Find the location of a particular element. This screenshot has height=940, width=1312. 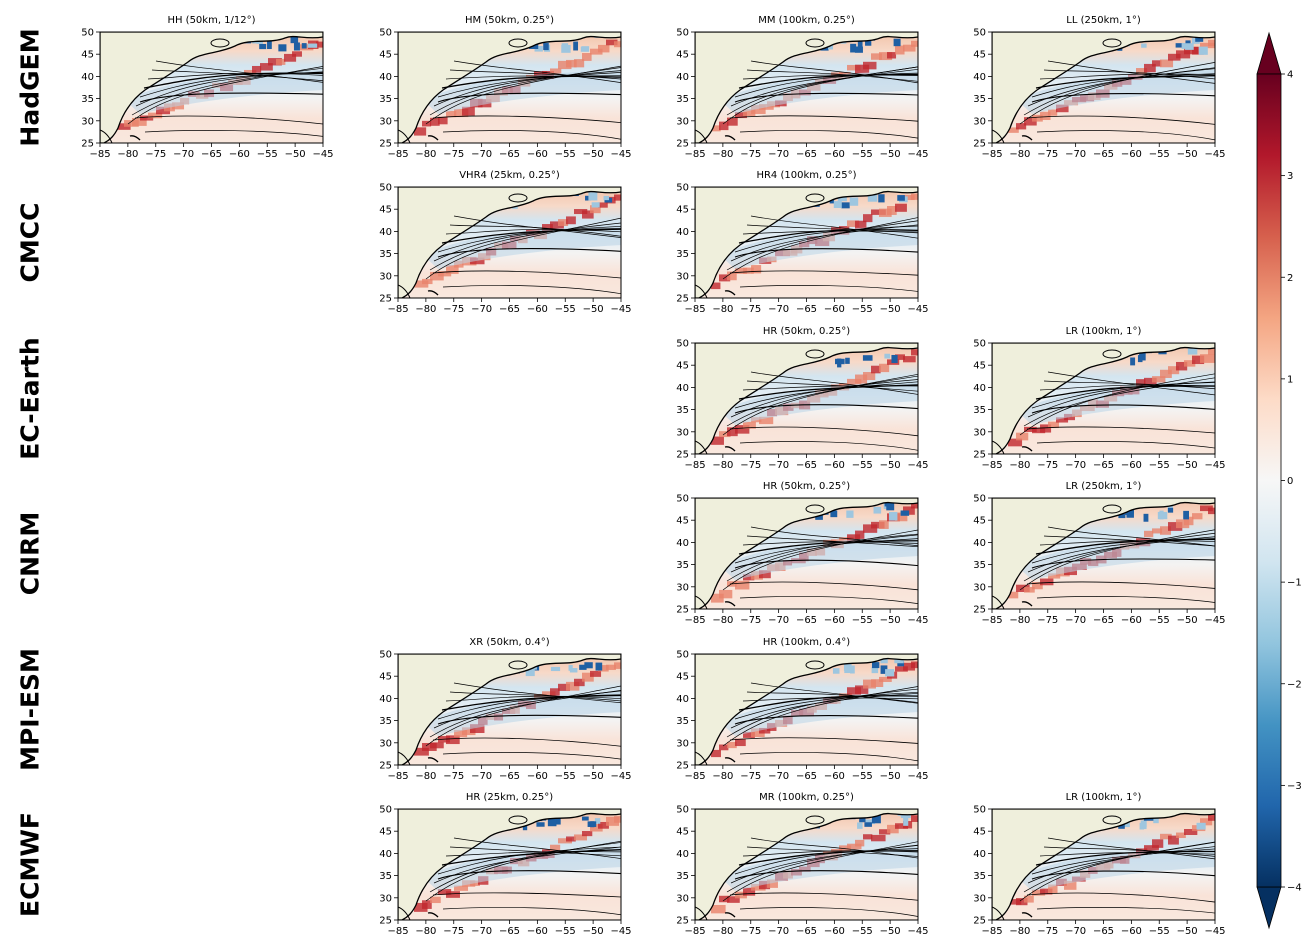

panel-title: HR (50km, 0.25°) is located at coordinates (806, 331).